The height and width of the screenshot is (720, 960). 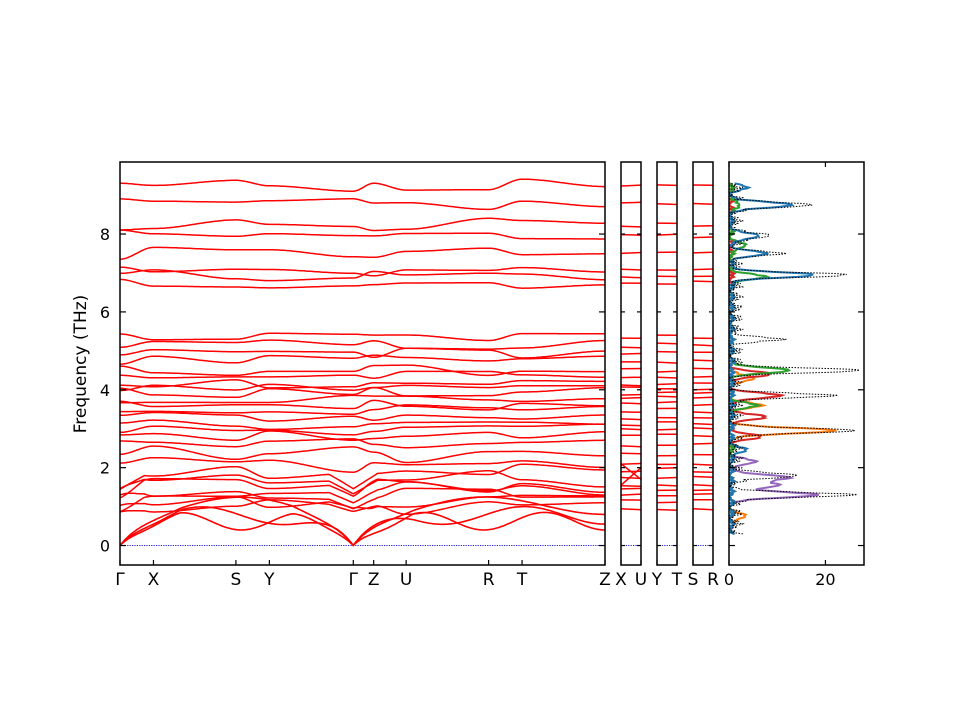 I want to click on x-tick-label: 20, so click(x=825, y=579).